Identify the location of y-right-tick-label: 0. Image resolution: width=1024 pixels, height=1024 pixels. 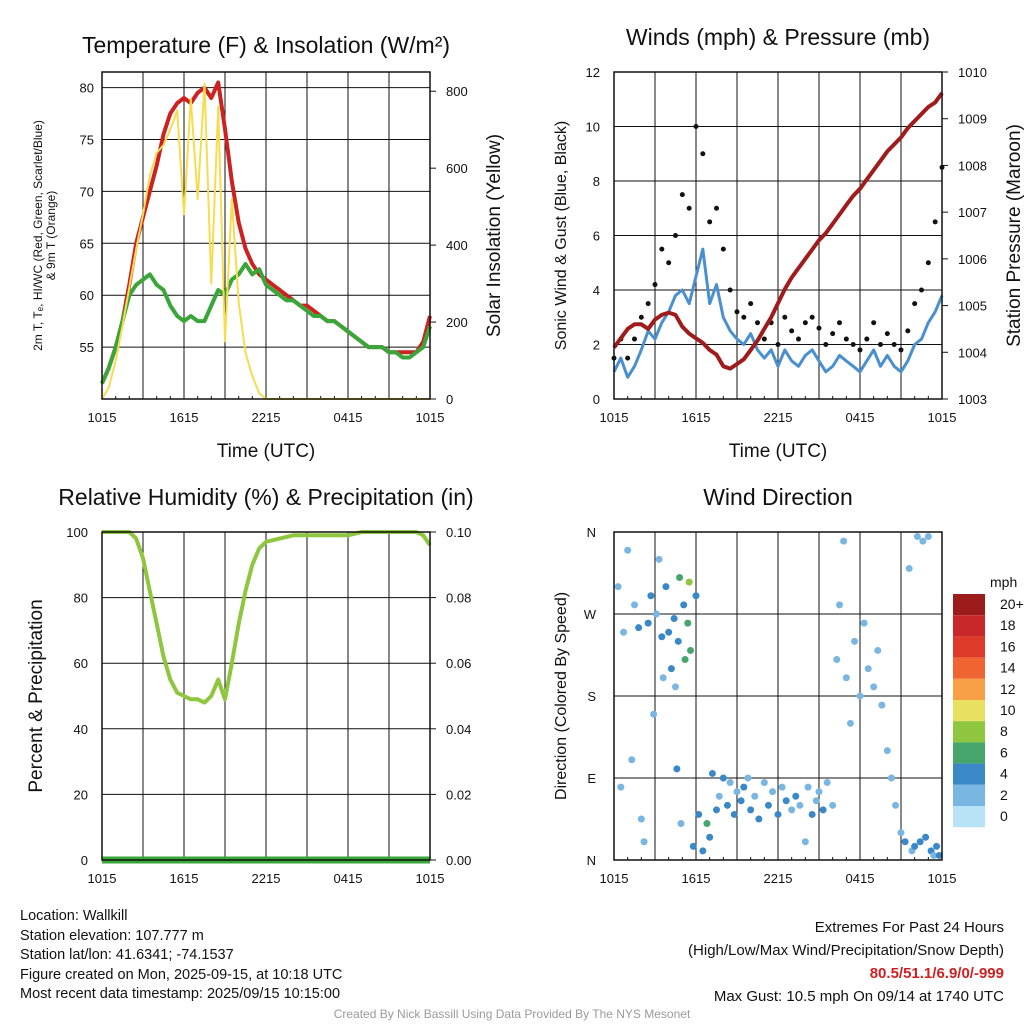
(449, 399).